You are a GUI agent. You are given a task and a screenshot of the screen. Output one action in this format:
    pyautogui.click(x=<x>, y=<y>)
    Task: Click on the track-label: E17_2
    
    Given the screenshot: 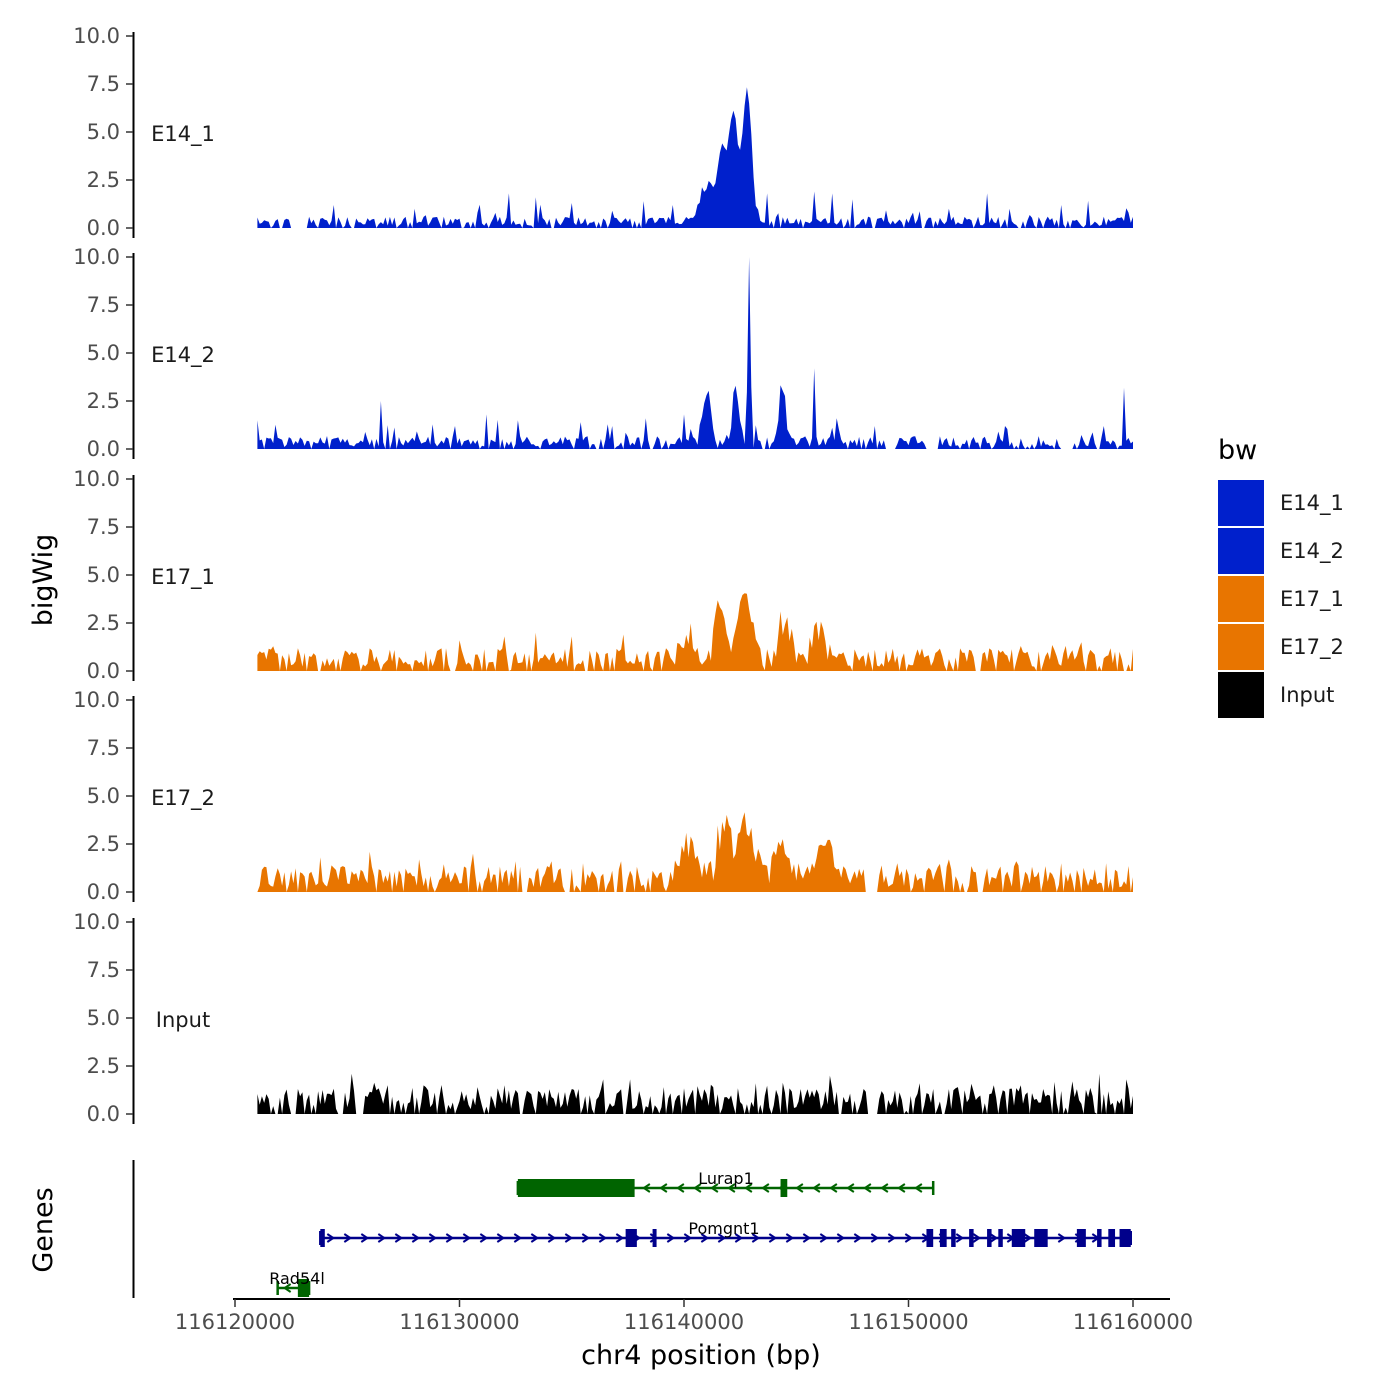 What is the action you would take?
    pyautogui.click(x=183, y=798)
    